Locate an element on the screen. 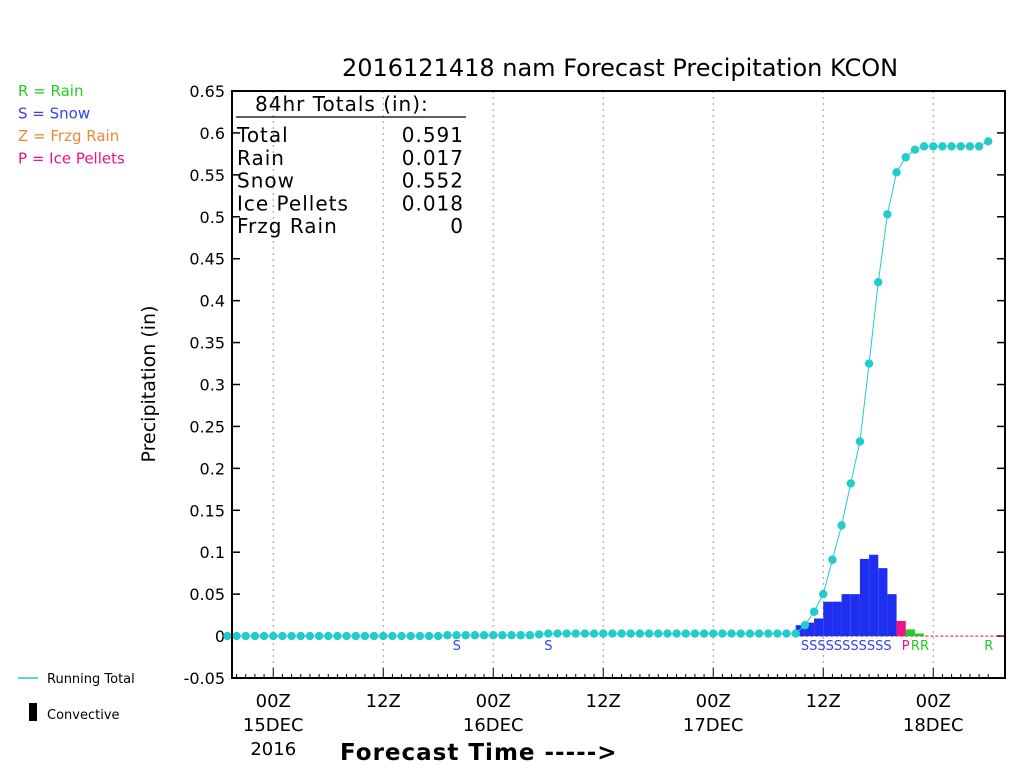 This screenshot has height=768, width=1024. ptype-label: SSSSSSSSSSS is located at coordinates (846, 646).